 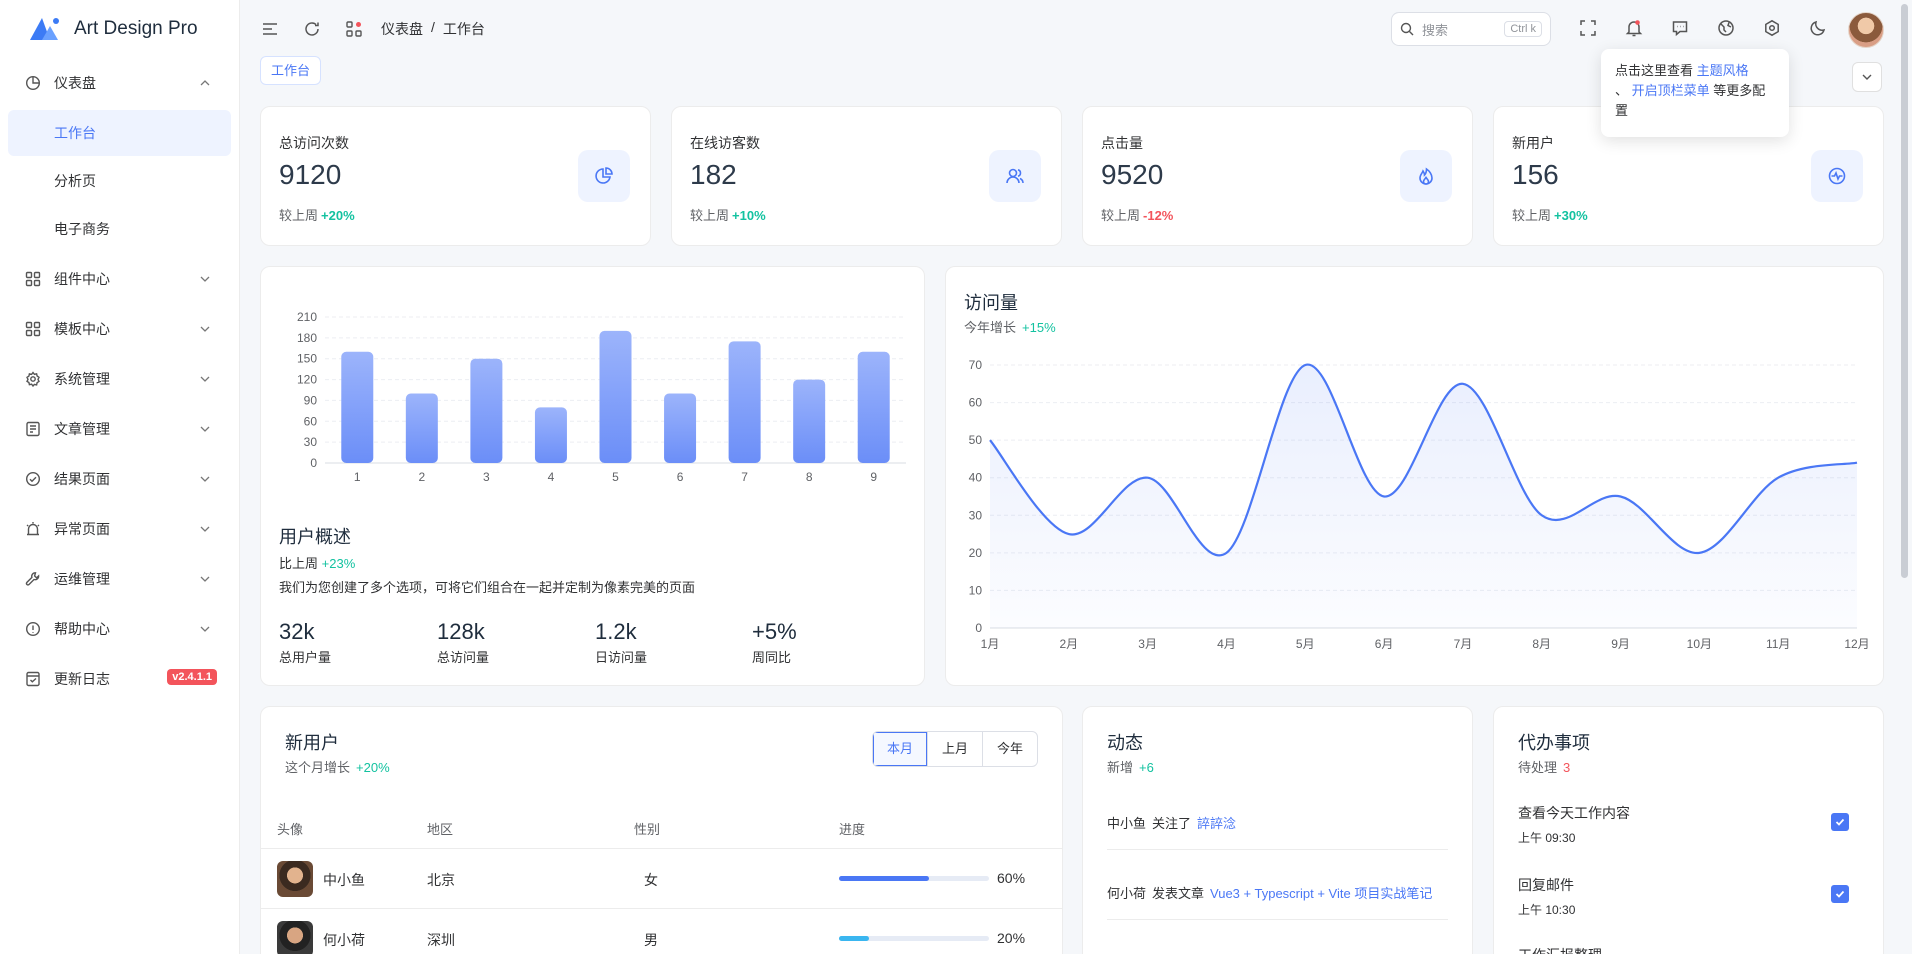 I want to click on page-scrollbar, so click(x=1904, y=291).